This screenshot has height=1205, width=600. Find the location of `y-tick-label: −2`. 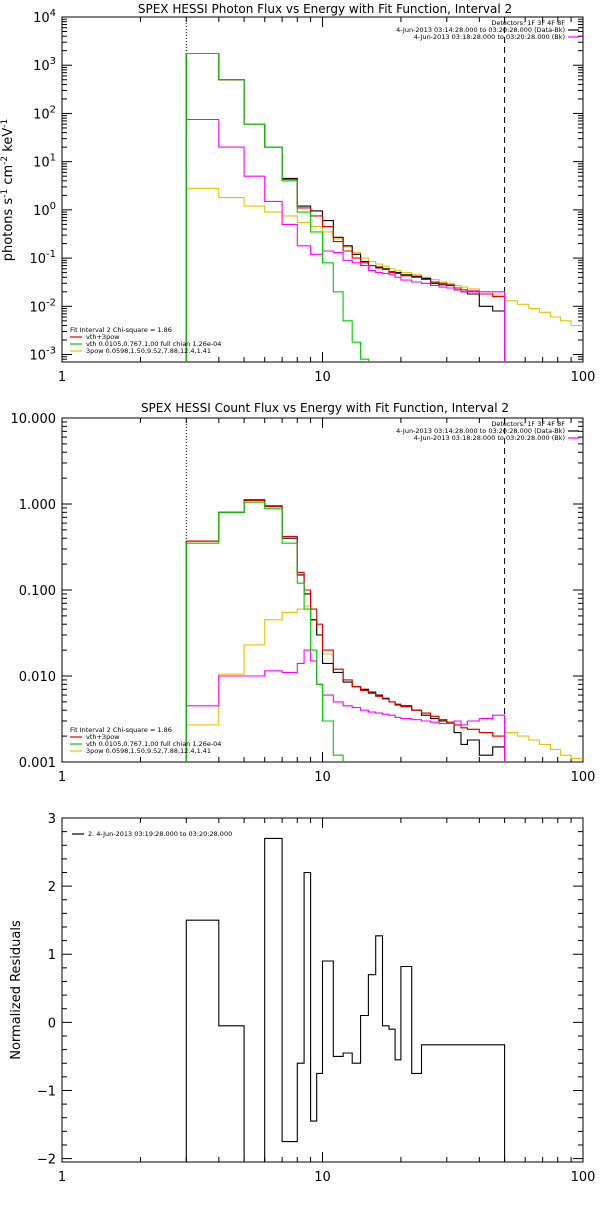

y-tick-label: −2 is located at coordinates (46, 1160).